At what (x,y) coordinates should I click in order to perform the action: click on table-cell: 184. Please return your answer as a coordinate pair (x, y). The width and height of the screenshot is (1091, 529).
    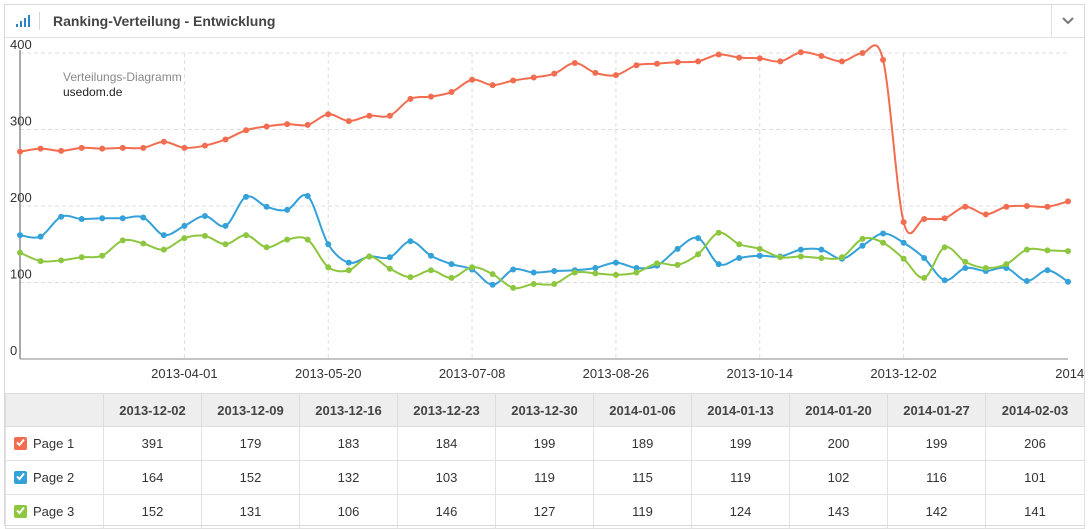
    Looking at the image, I should click on (446, 443).